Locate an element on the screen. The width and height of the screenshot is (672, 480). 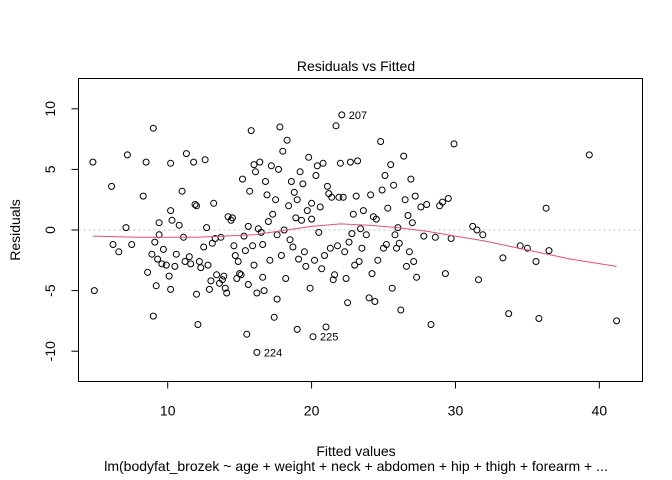
y-axis-title: Residuals is located at coordinates (15, 229).